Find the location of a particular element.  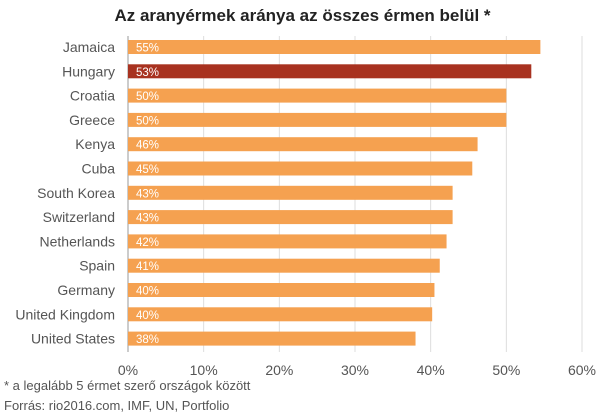

category-label: South Korea is located at coordinates (76, 193).